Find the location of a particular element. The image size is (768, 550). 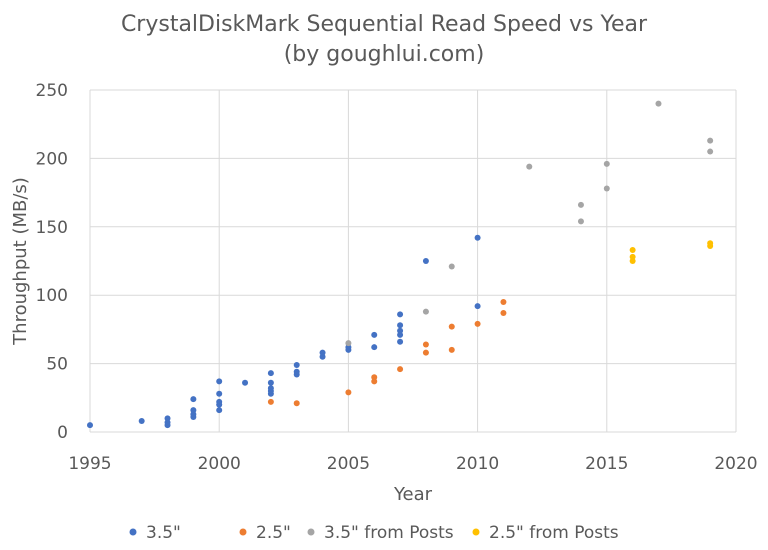

x-tick-label: 1995 is located at coordinates (89, 464).